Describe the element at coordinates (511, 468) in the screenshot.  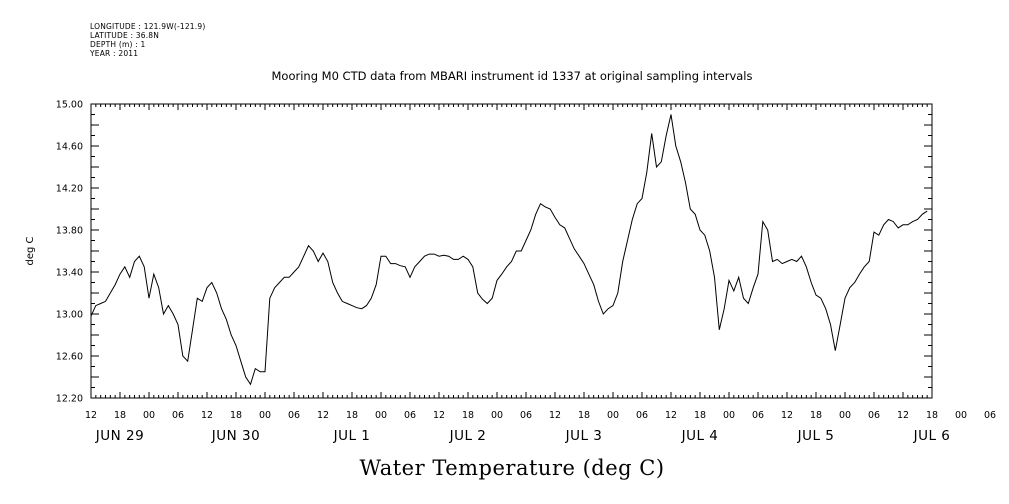
I see `x-axis-label: Water Temperature (deg C)` at that location.